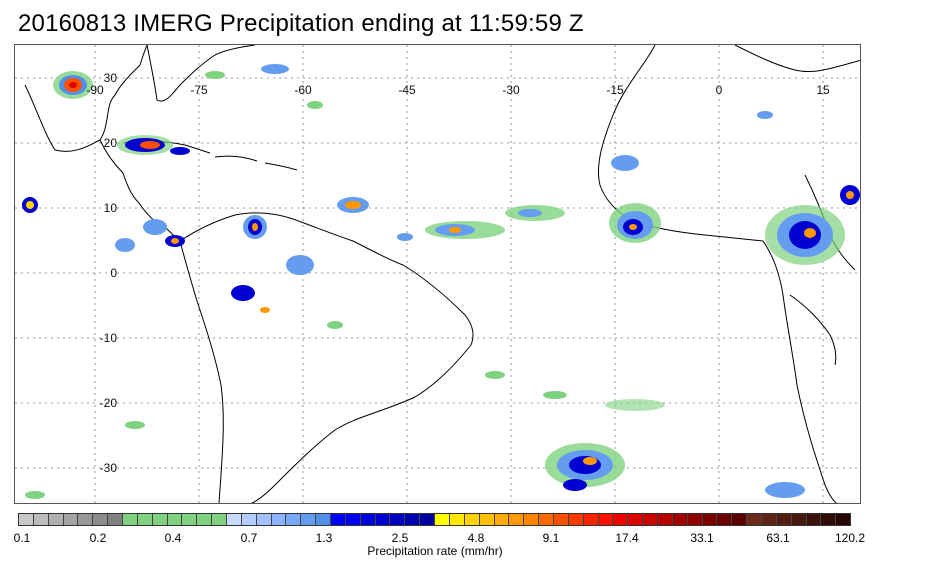 The width and height of the screenshot is (944, 571). I want to click on lon-label-minus75: -75, so click(199, 90).